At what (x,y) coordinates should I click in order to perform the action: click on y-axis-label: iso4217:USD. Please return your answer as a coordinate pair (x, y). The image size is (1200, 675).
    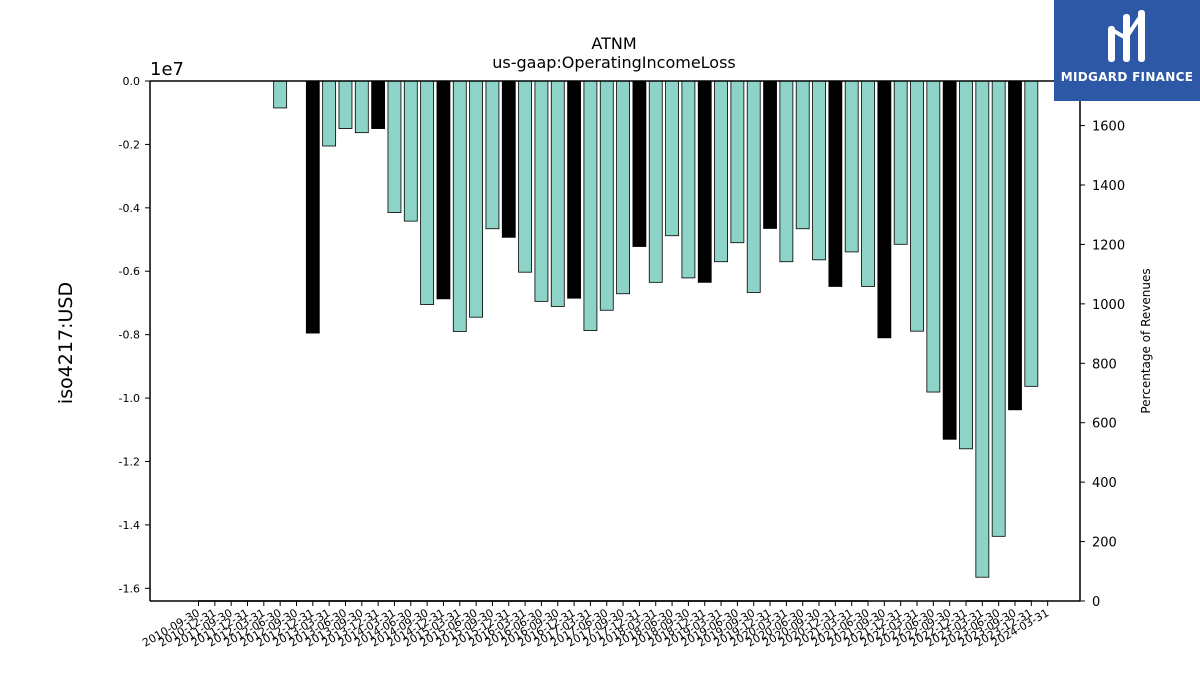
    Looking at the image, I should click on (66, 343).